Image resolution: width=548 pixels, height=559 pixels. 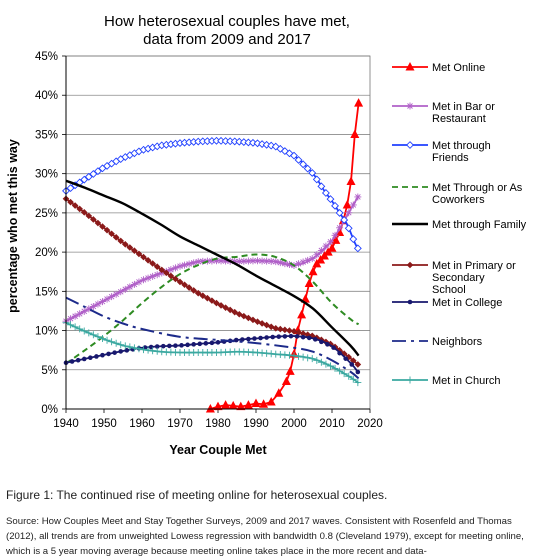 What do you see at coordinates (410, 145) in the screenshot?
I see `legend-marker-met-through-friends` at bounding box center [410, 145].